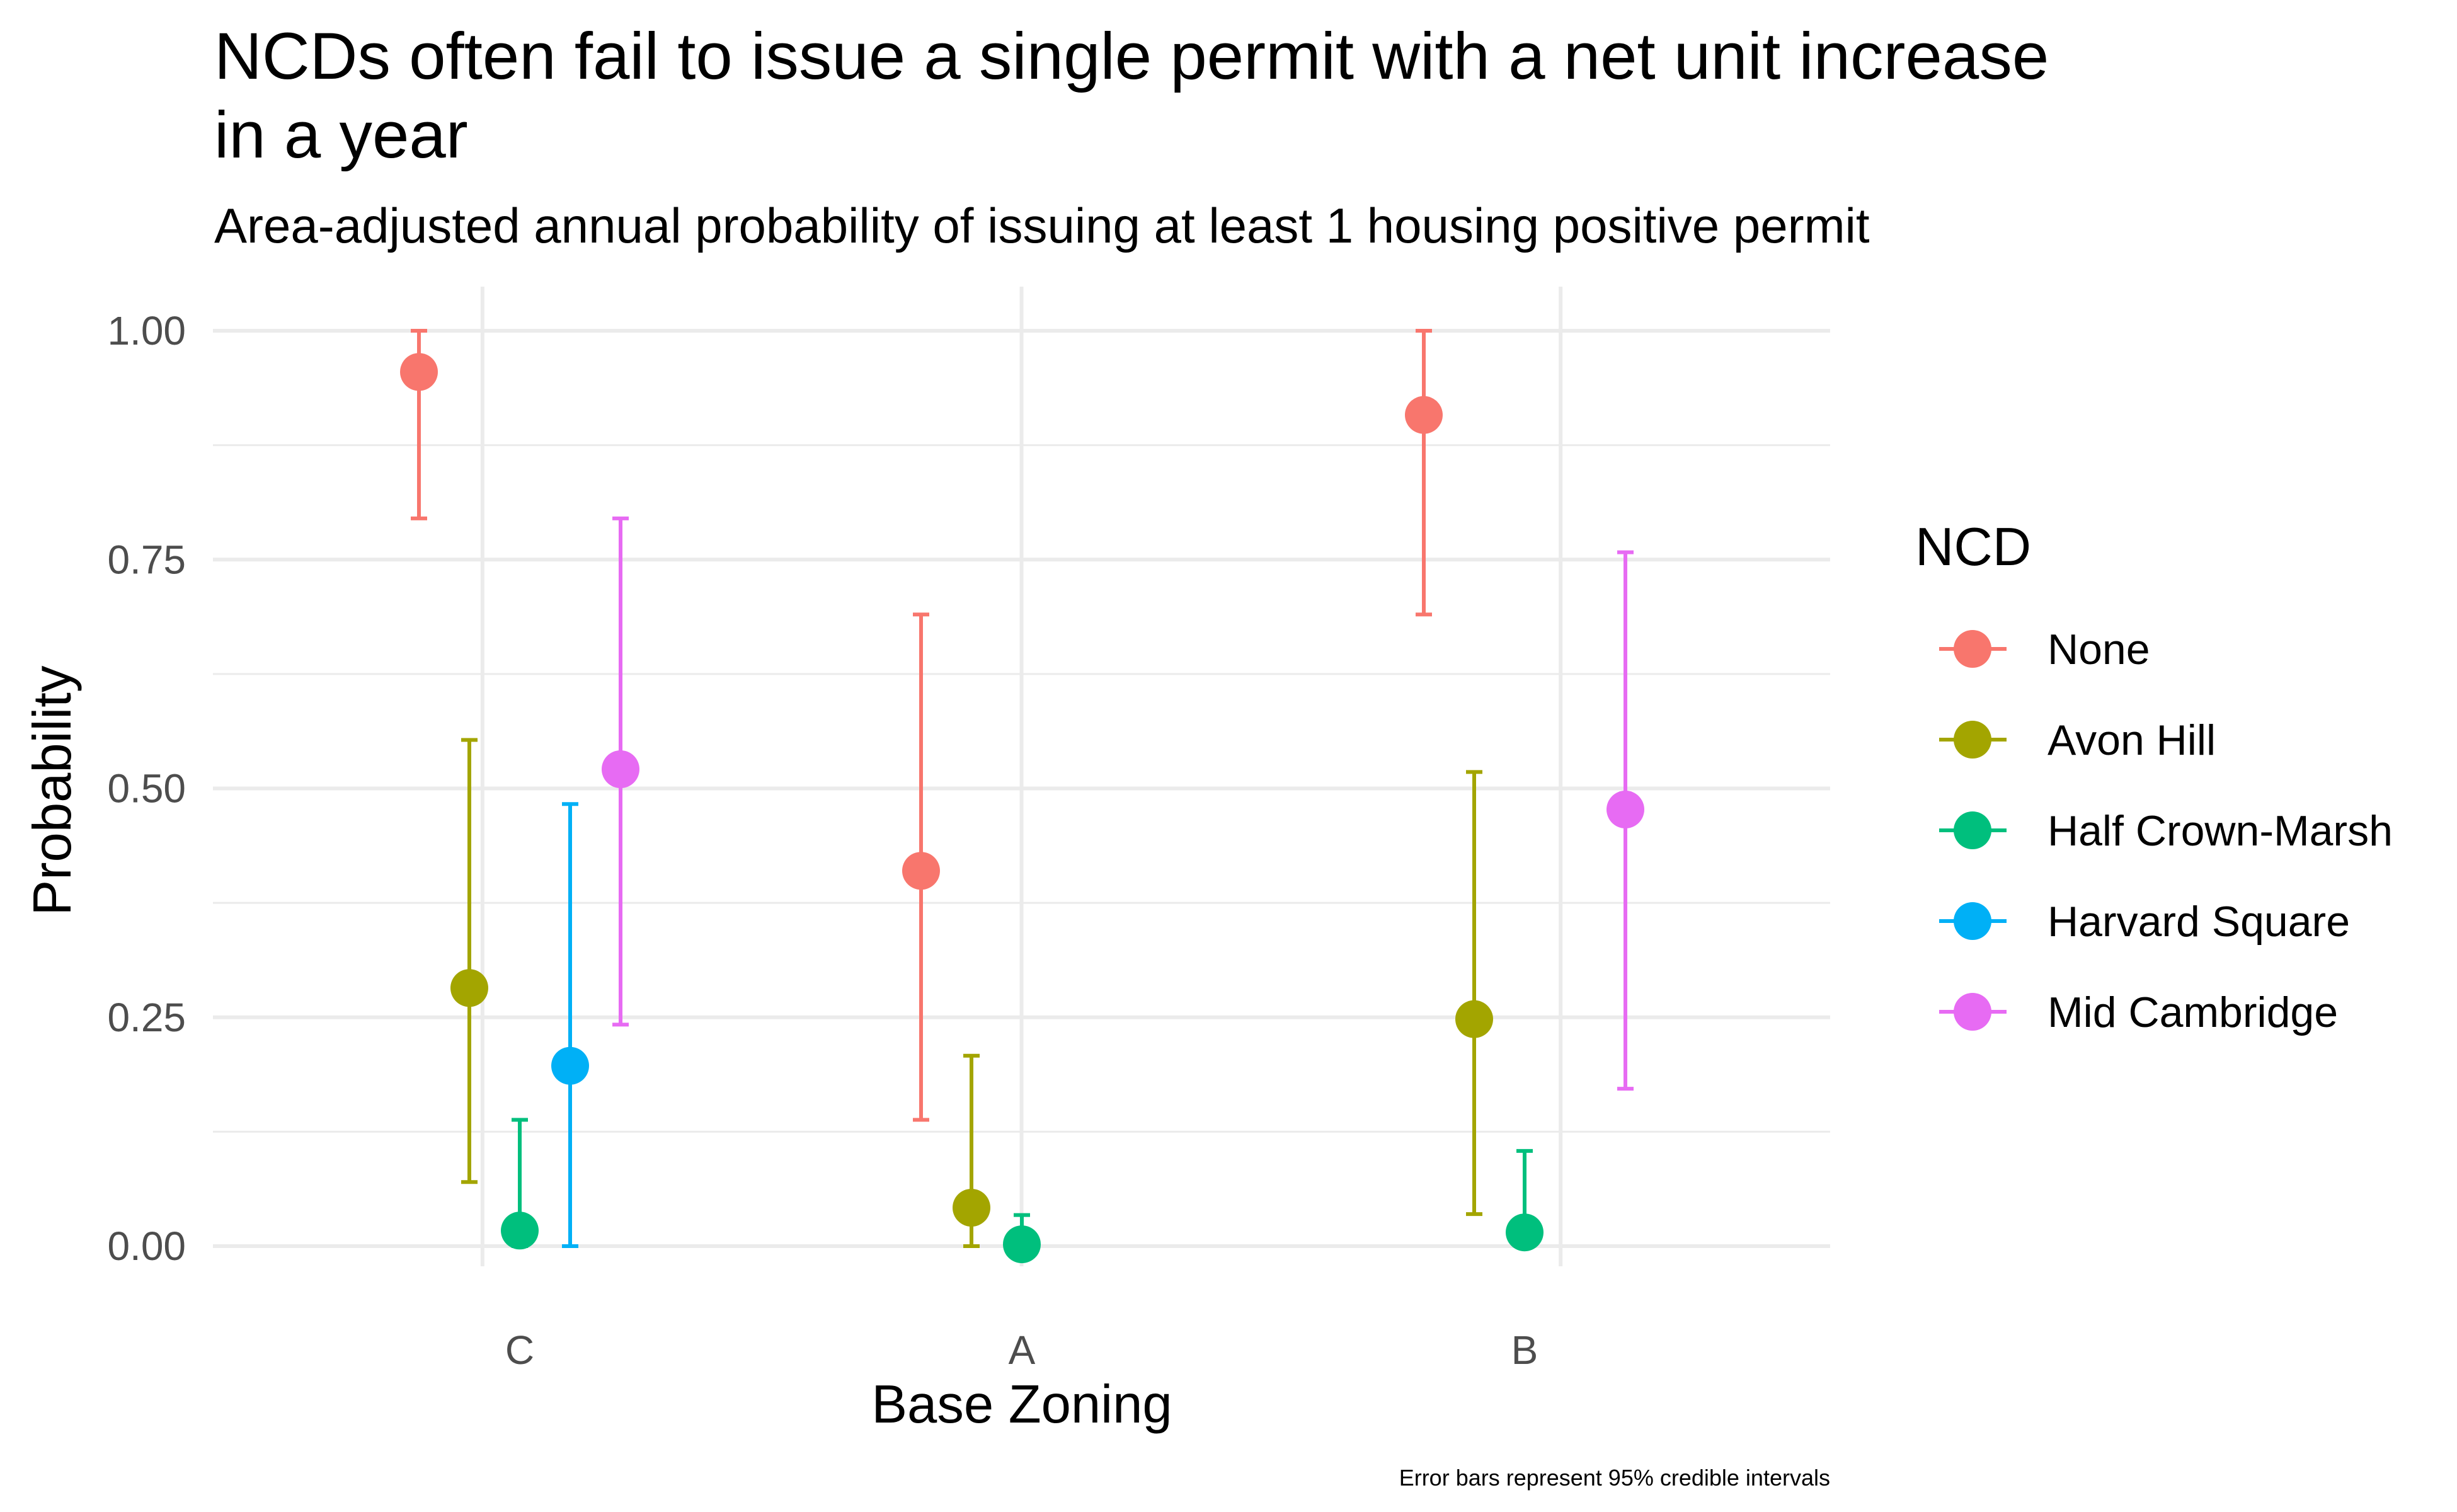 The width and height of the screenshot is (2457, 1512). What do you see at coordinates (2099, 649) in the screenshot?
I see `legend-label: None` at bounding box center [2099, 649].